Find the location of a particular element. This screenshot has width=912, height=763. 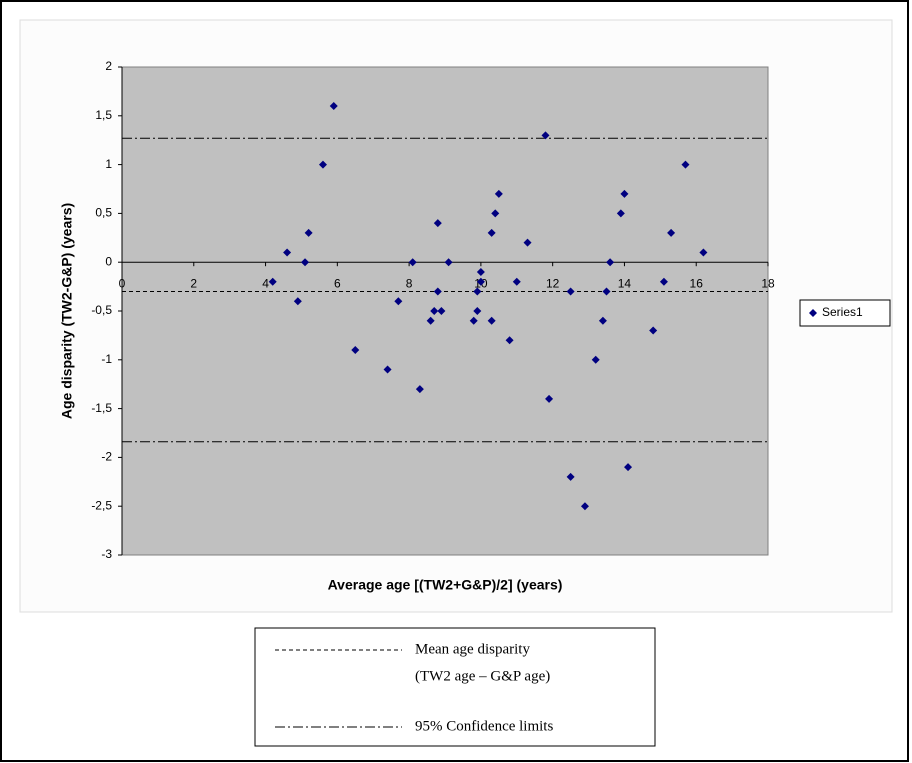

x-tick-label: 2 is located at coordinates (193, 283).